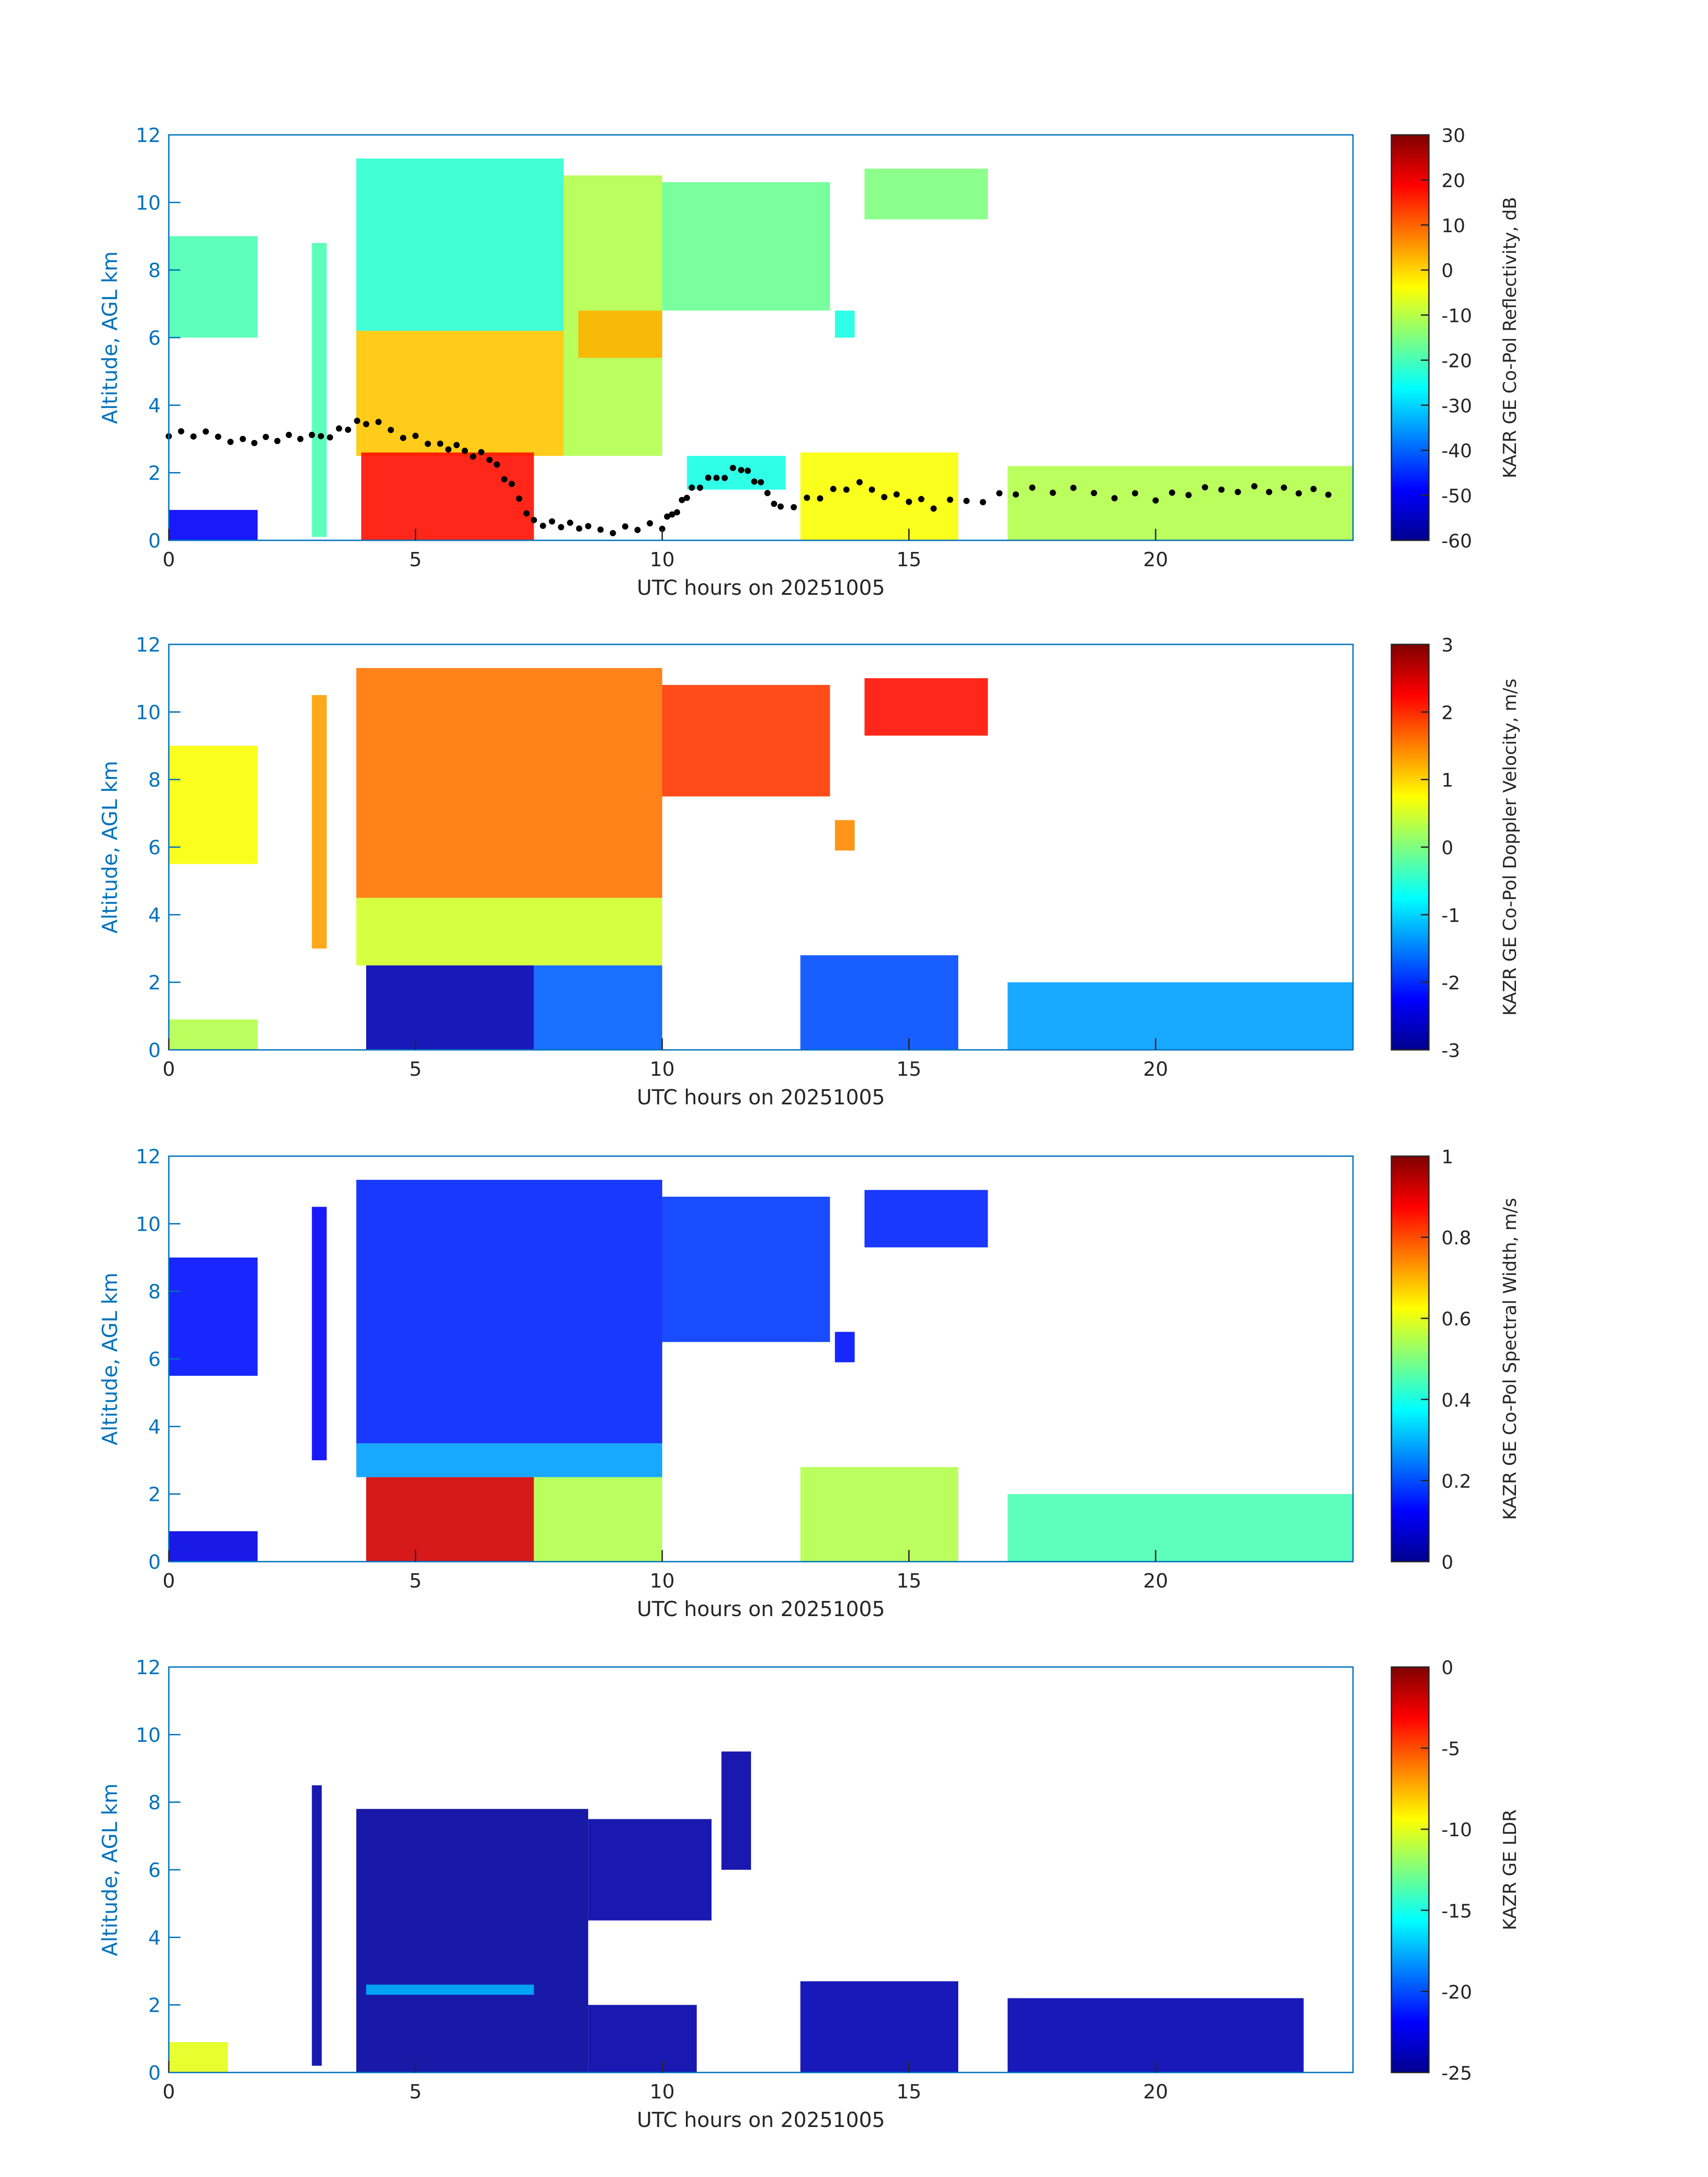 Image resolution: width=1708 pixels, height=2177 pixels. I want to click on colorbar-tick-label: 0.6, so click(1456, 1319).